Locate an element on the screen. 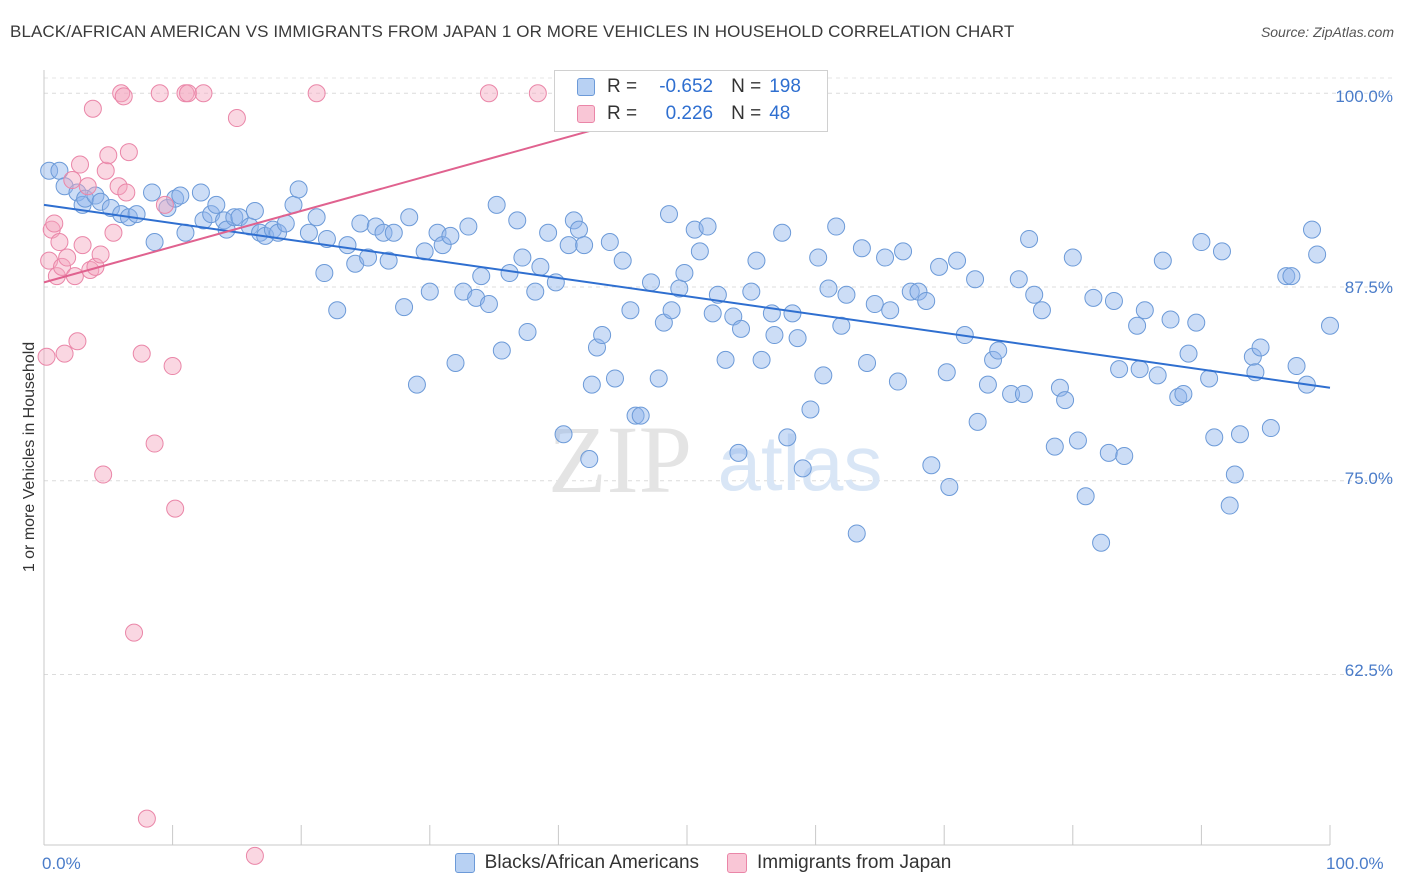 This screenshot has height=892, width=1406. y-tick-label-62-5: 62.5% is located at coordinates (1368, 670).